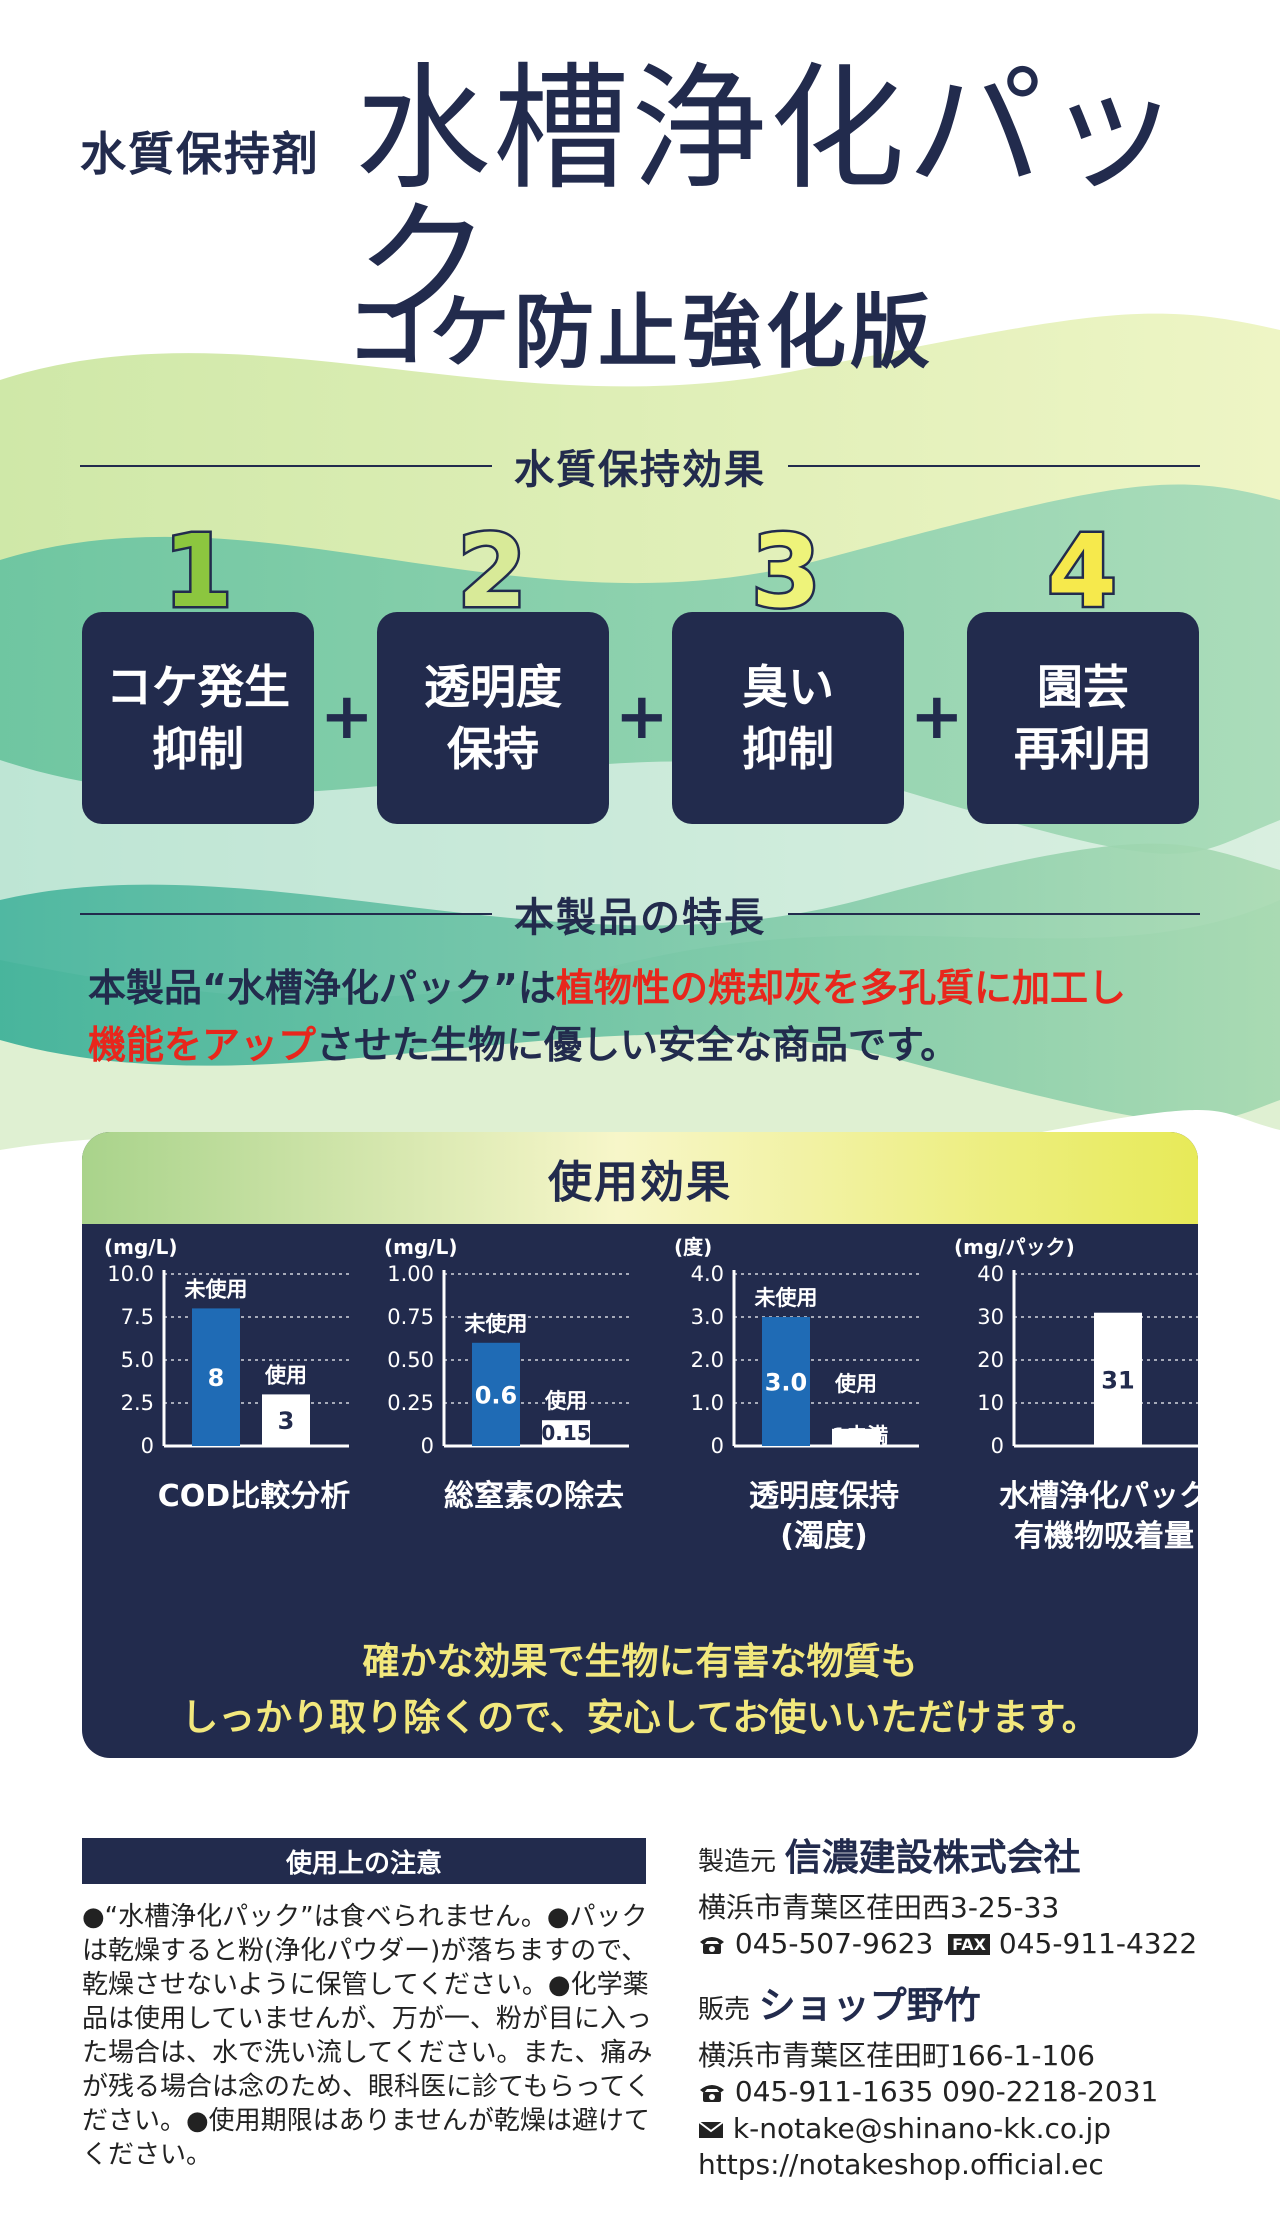 This screenshot has height=2238, width=1280. I want to click on manufacturer-address: 横浜市青葉区荏田西3-25-33, so click(879, 1908).